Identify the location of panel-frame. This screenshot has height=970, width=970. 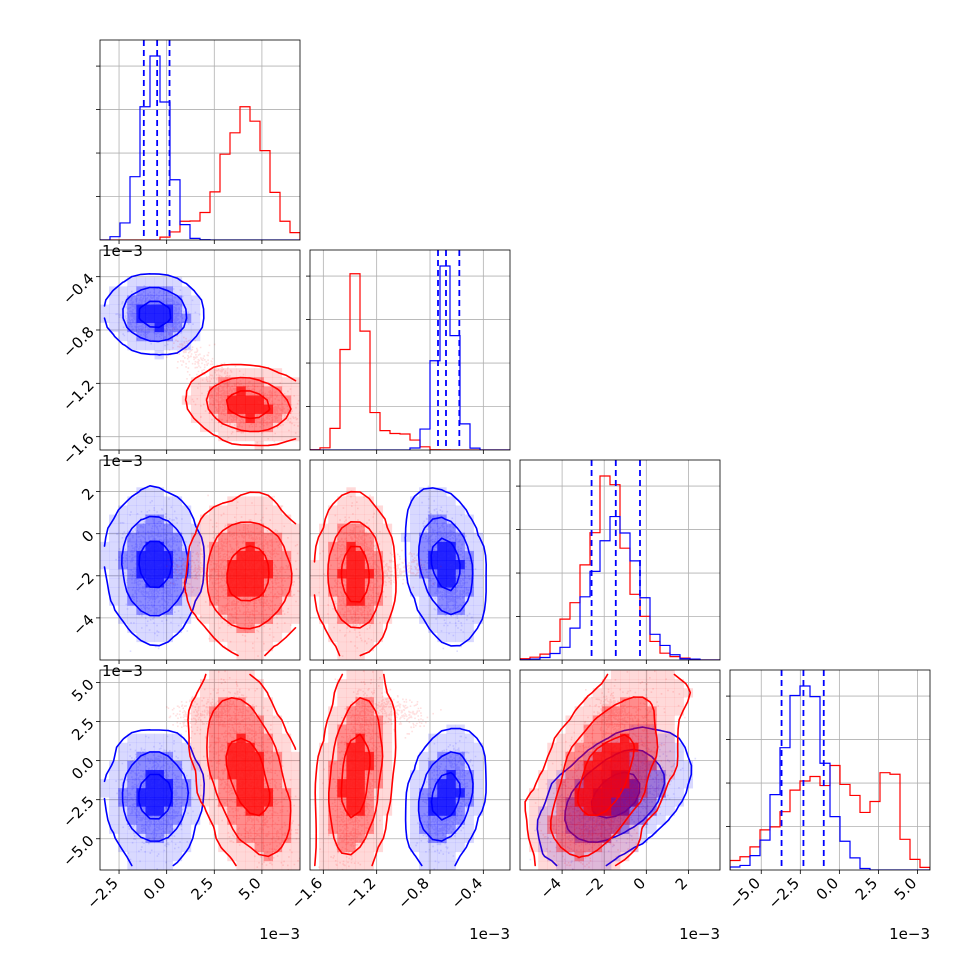
(620, 770).